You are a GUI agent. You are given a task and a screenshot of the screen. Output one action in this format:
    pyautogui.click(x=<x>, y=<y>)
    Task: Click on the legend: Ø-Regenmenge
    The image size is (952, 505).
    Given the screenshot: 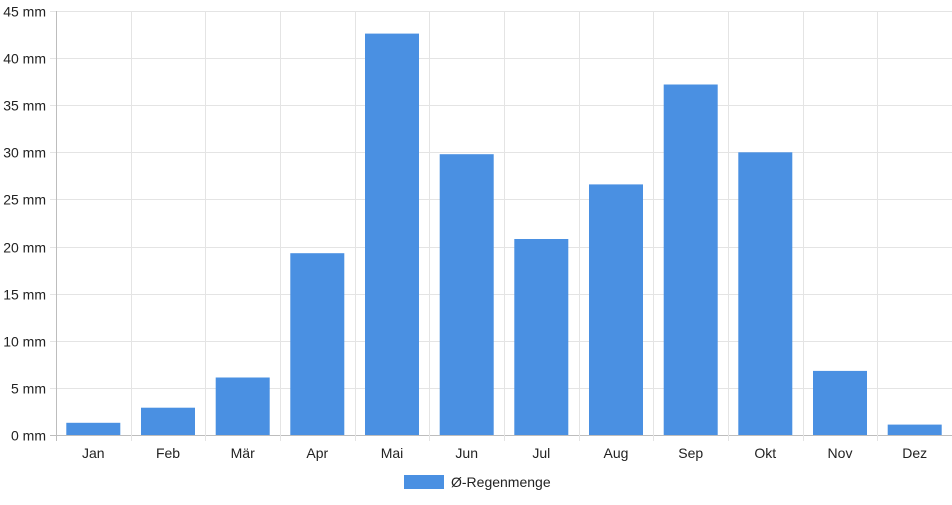 What is the action you would take?
    pyautogui.click(x=477, y=482)
    